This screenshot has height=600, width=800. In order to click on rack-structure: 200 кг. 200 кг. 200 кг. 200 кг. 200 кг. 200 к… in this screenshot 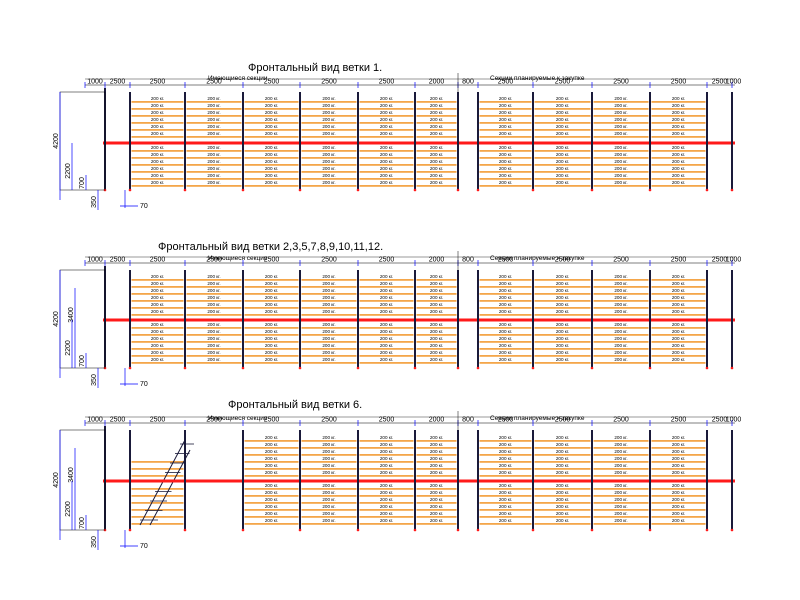, I will do `click(419, 140)`.